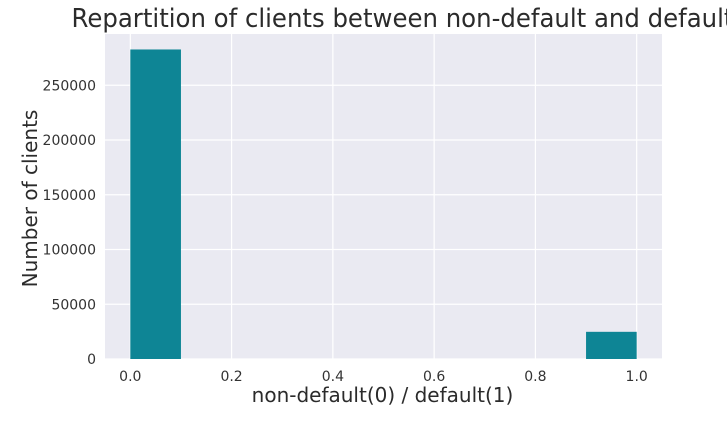  Describe the element at coordinates (30, 199) in the screenshot. I see `y-axis-label: Number of clients` at that location.